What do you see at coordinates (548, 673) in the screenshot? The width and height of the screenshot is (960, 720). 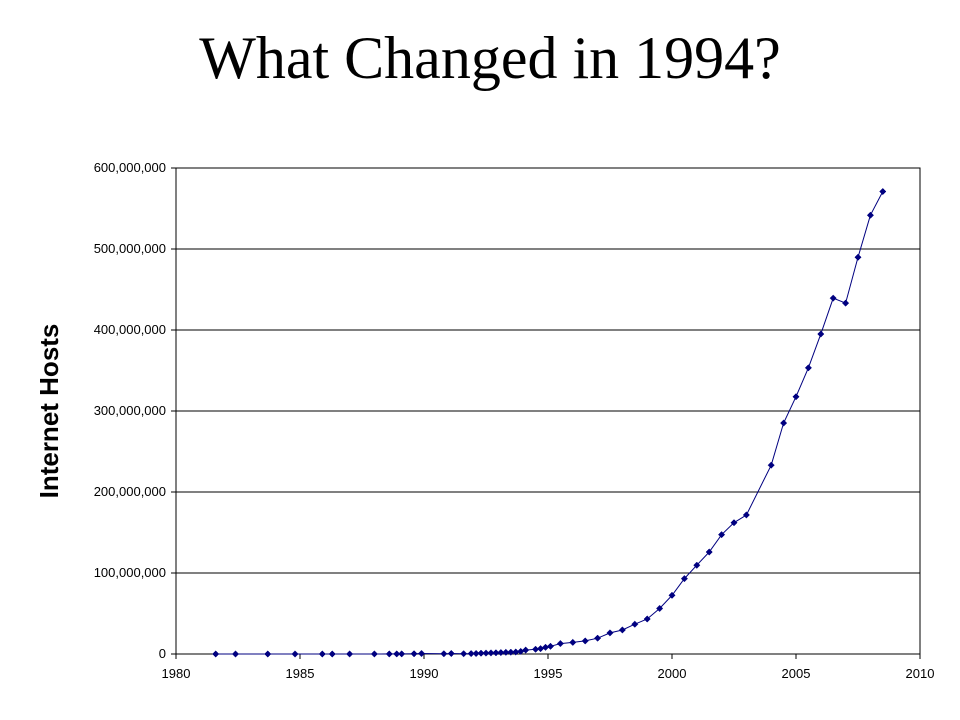 I see `x-tick-label: 1995` at bounding box center [548, 673].